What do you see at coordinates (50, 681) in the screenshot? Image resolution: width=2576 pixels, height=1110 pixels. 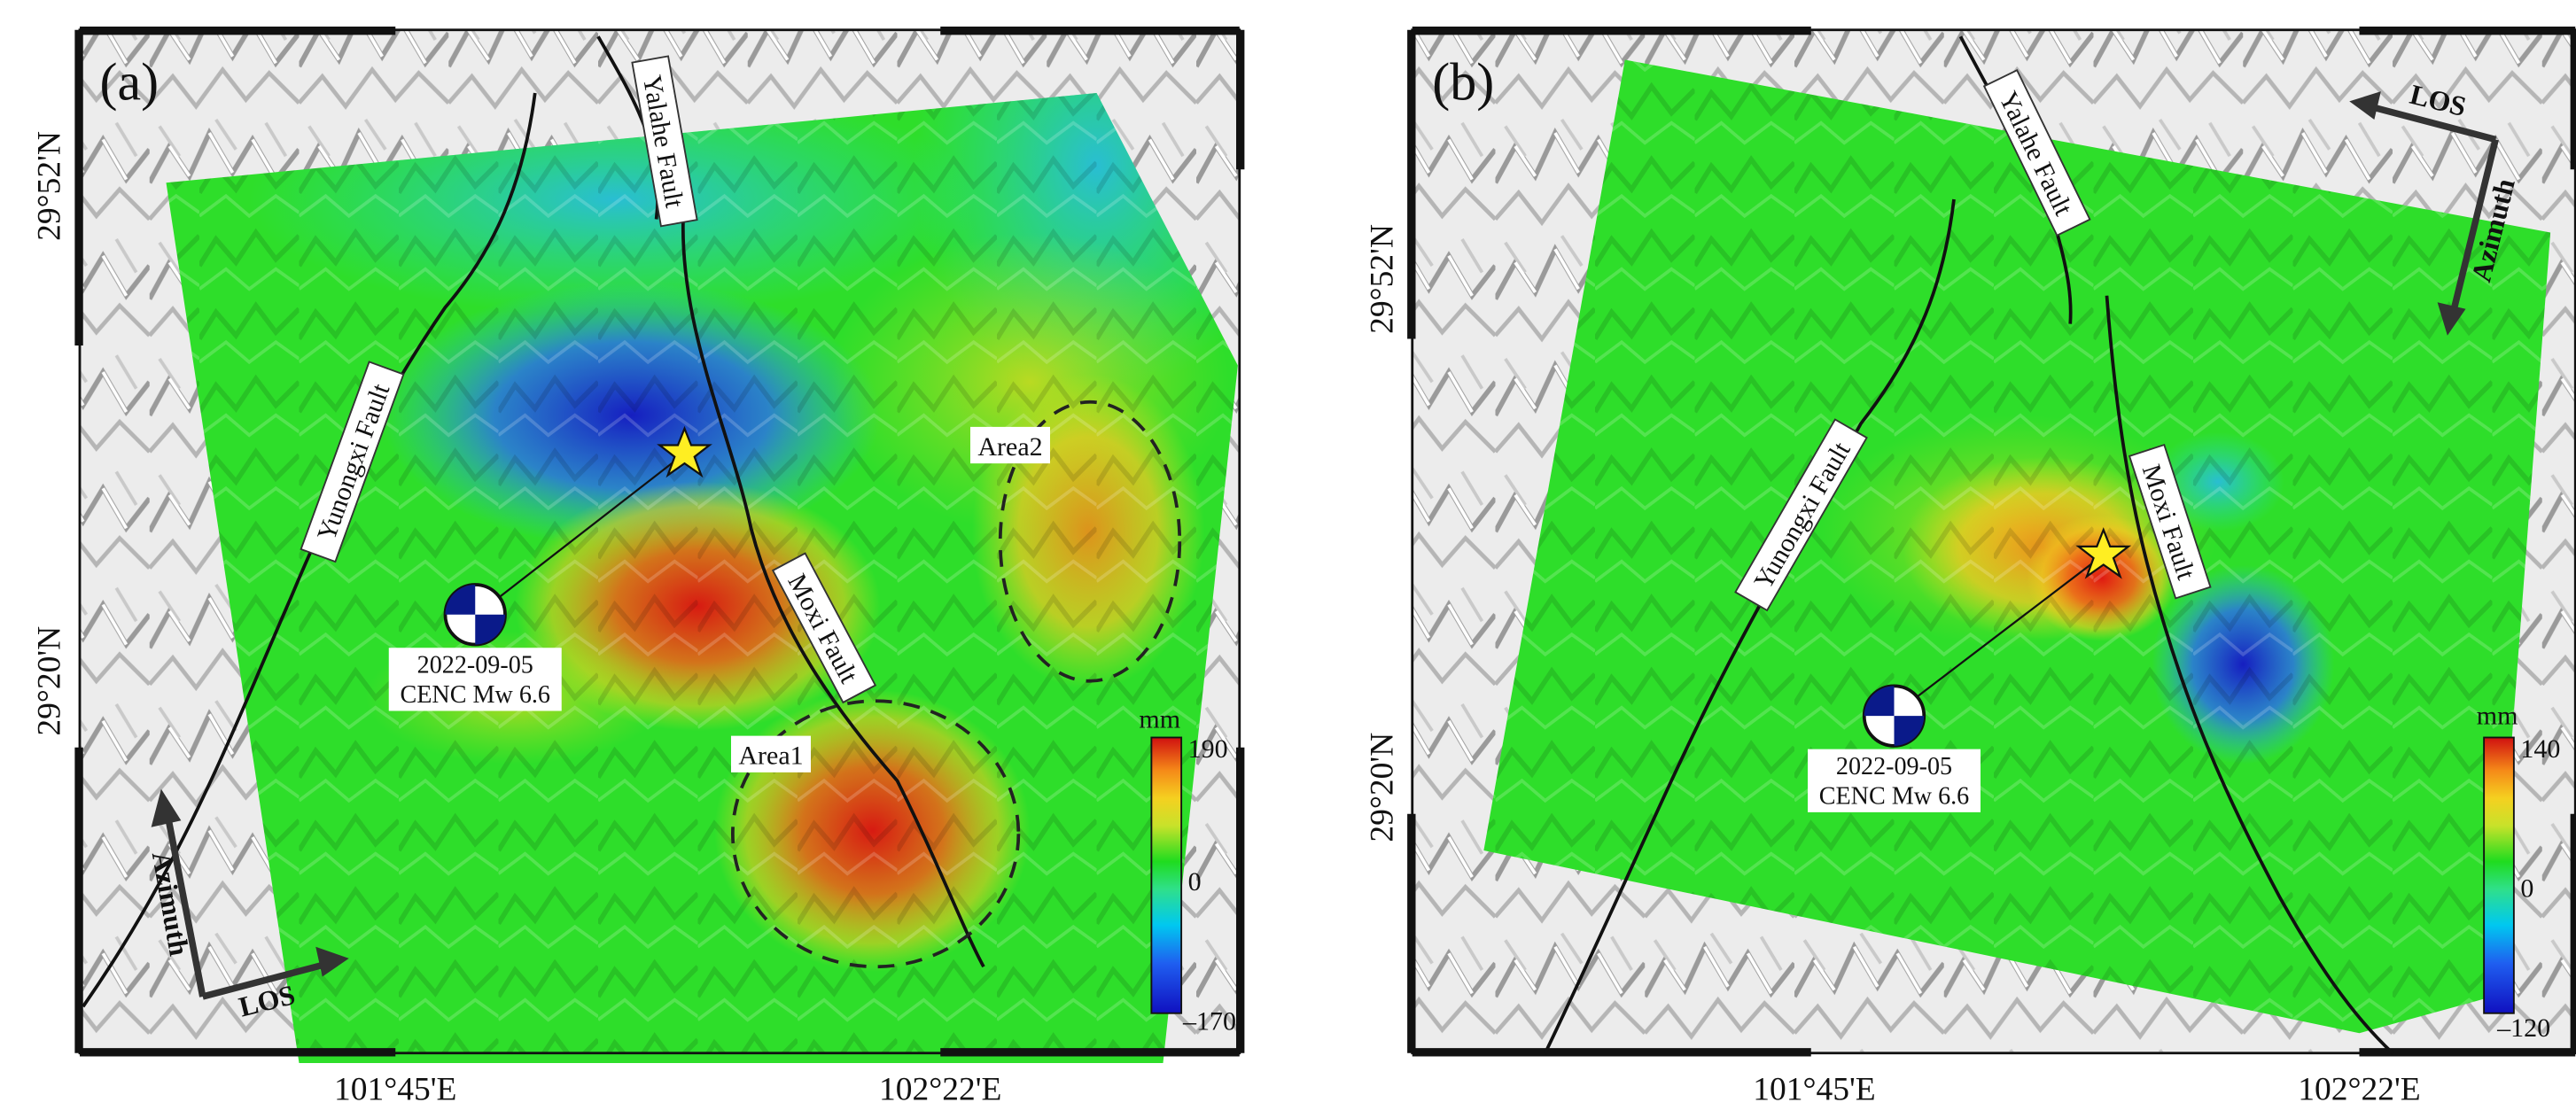 I see `lat-label-a-south: 29°20'N` at bounding box center [50, 681].